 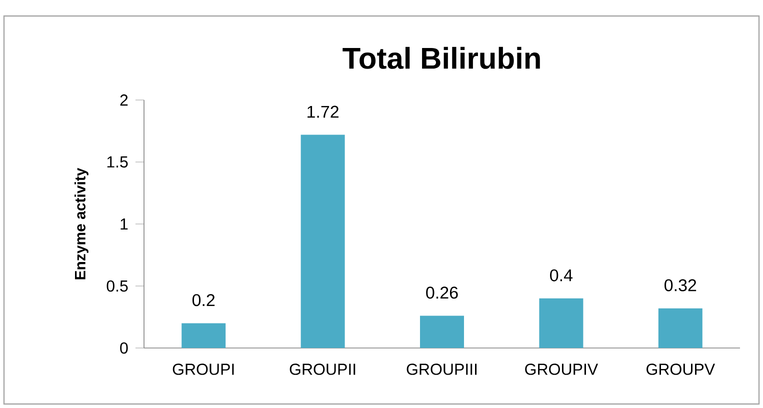 What do you see at coordinates (442, 292) in the screenshot?
I see `data-label: 0.26` at bounding box center [442, 292].